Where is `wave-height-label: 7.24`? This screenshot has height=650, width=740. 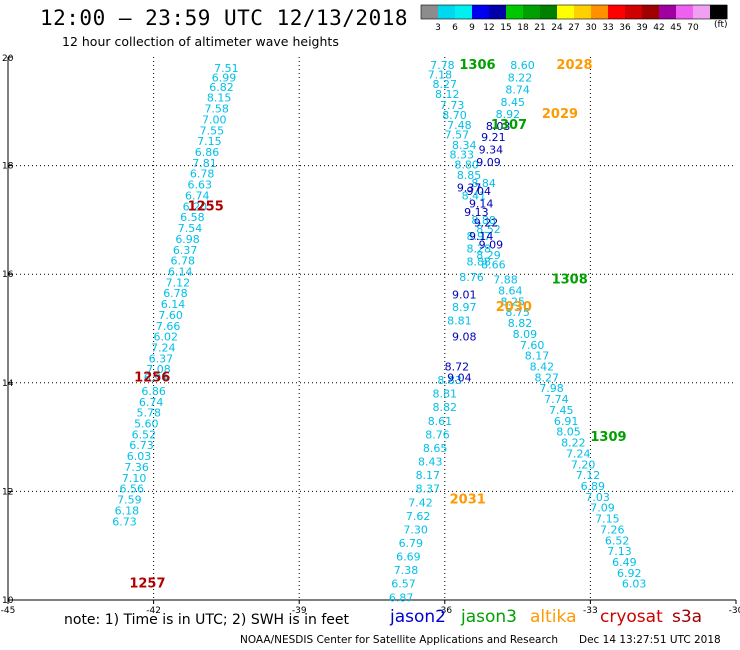 wave-height-label: 7.24 is located at coordinates (163, 348).